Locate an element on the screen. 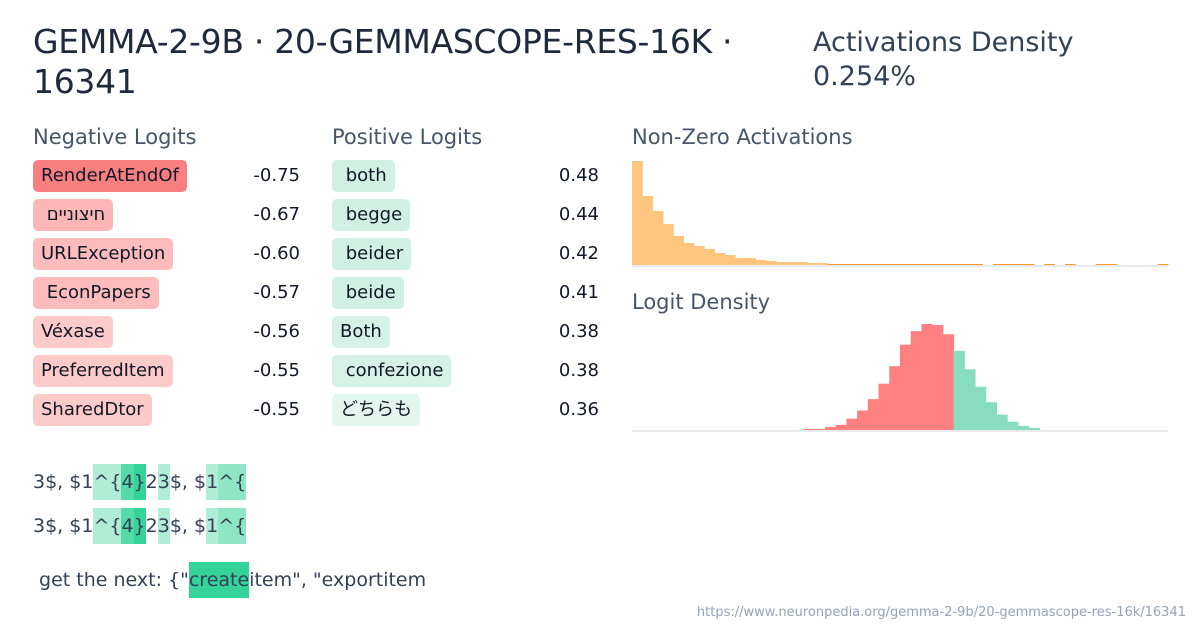  logit-token: begge is located at coordinates (371, 215).